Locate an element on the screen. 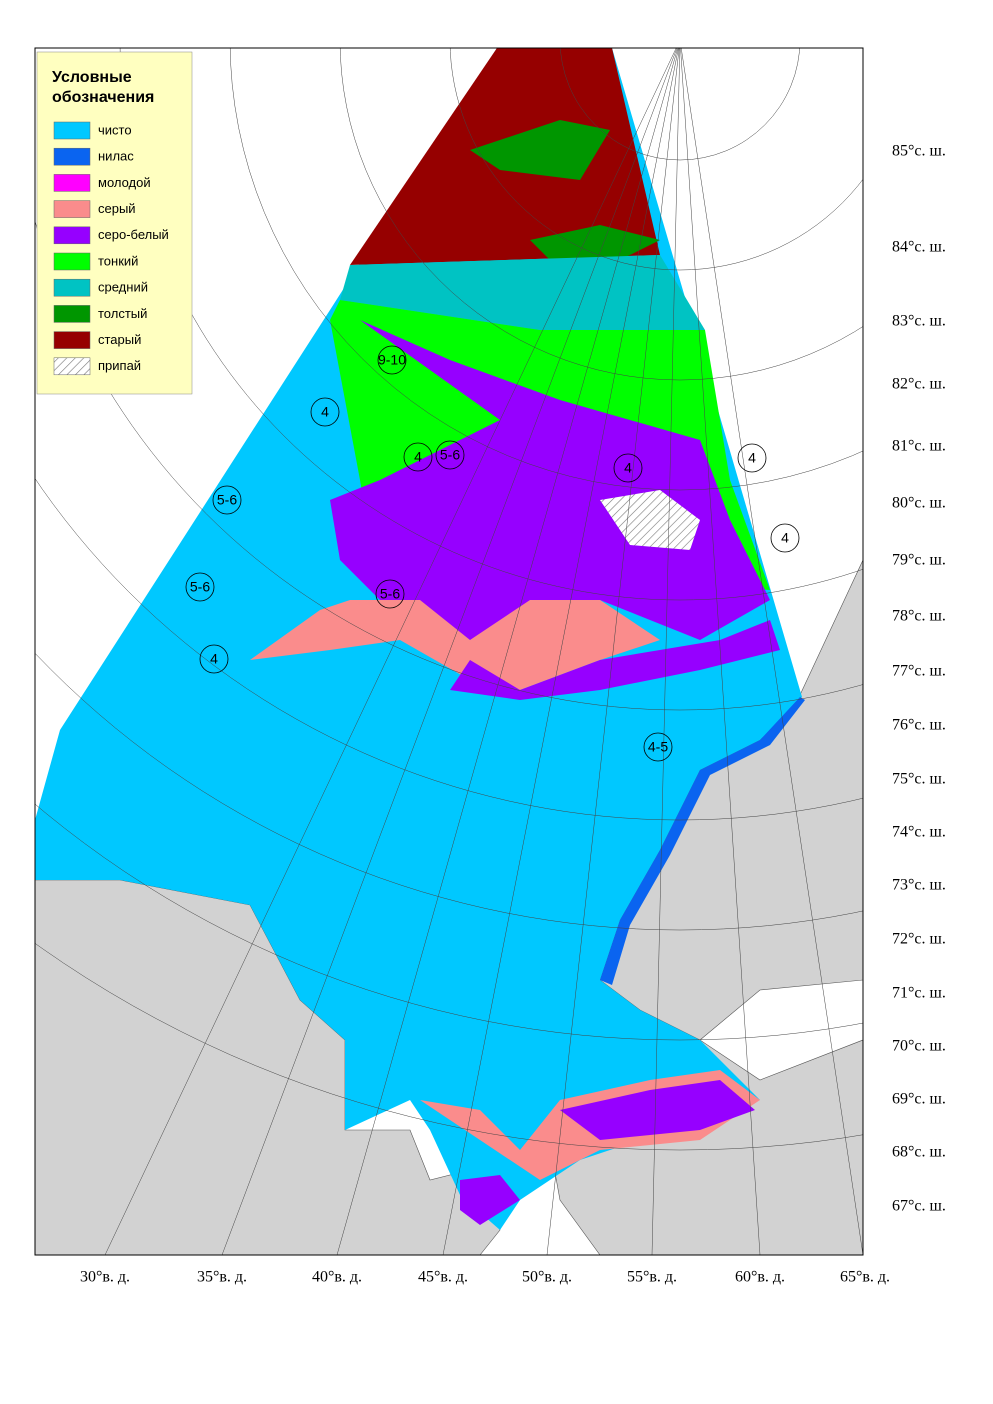 The height and width of the screenshot is (1404, 993). latitude-label: 76°с. ш. is located at coordinates (919, 725).